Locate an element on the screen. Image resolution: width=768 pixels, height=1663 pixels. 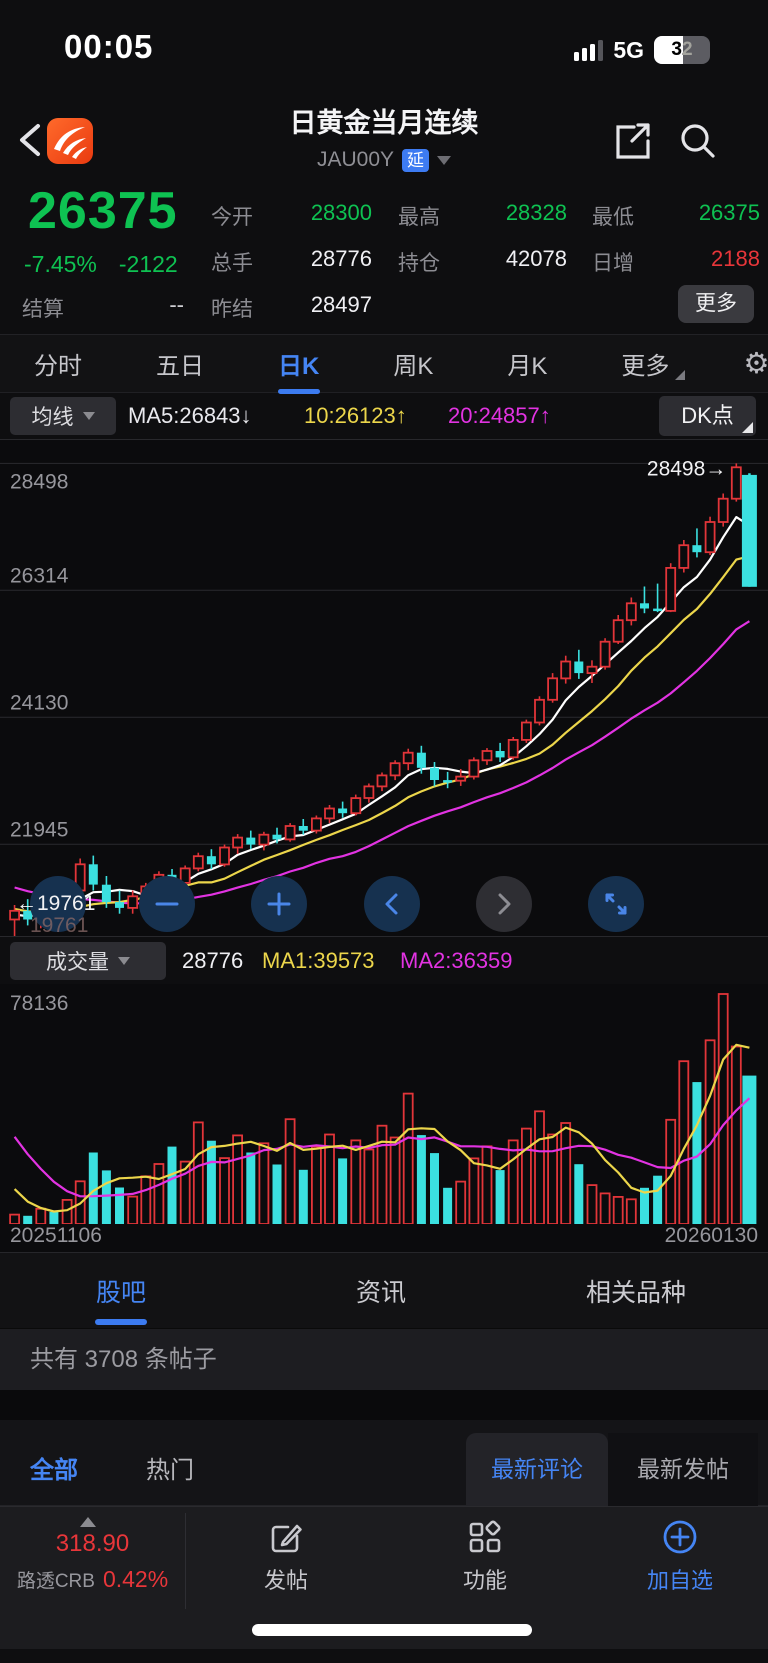
prev-settle-label: 昨结 is located at coordinates (232, 309).